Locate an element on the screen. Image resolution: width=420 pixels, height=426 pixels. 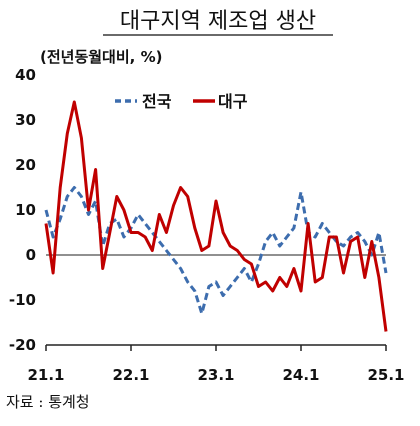
source-note: 자료 : 통계청 is located at coordinates (48, 402).